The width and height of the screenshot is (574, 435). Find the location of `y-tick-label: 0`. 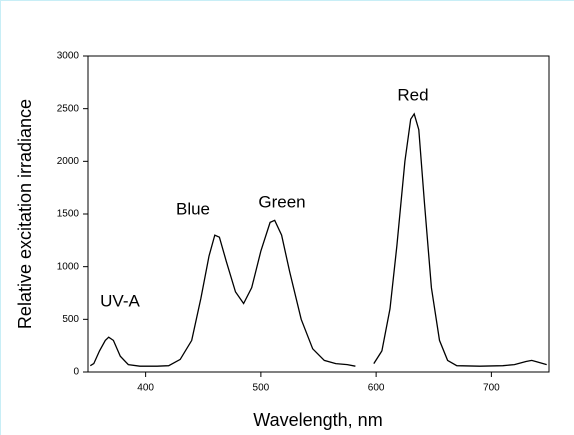

y-tick-label: 0 is located at coordinates (76, 372).